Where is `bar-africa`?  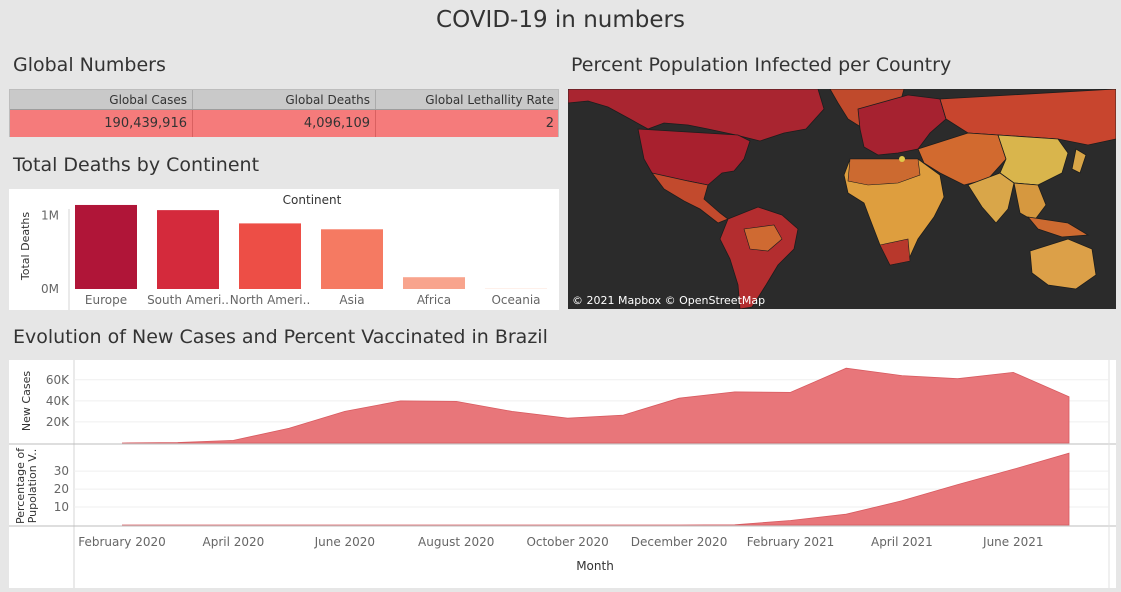
bar-africa is located at coordinates (434, 283).